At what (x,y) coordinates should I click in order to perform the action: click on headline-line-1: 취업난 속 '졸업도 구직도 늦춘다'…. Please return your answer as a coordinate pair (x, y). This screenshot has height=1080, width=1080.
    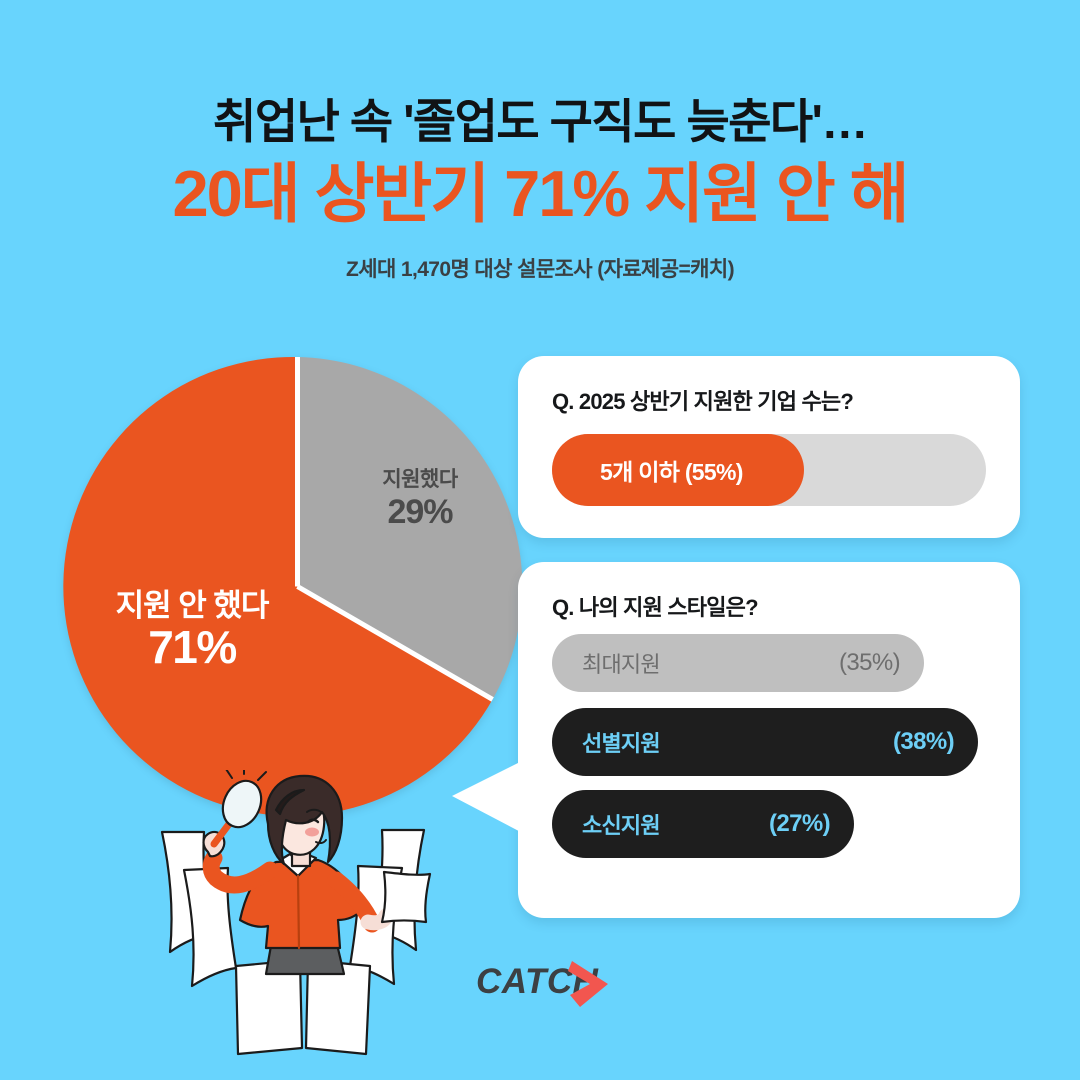
    Looking at the image, I should click on (540, 121).